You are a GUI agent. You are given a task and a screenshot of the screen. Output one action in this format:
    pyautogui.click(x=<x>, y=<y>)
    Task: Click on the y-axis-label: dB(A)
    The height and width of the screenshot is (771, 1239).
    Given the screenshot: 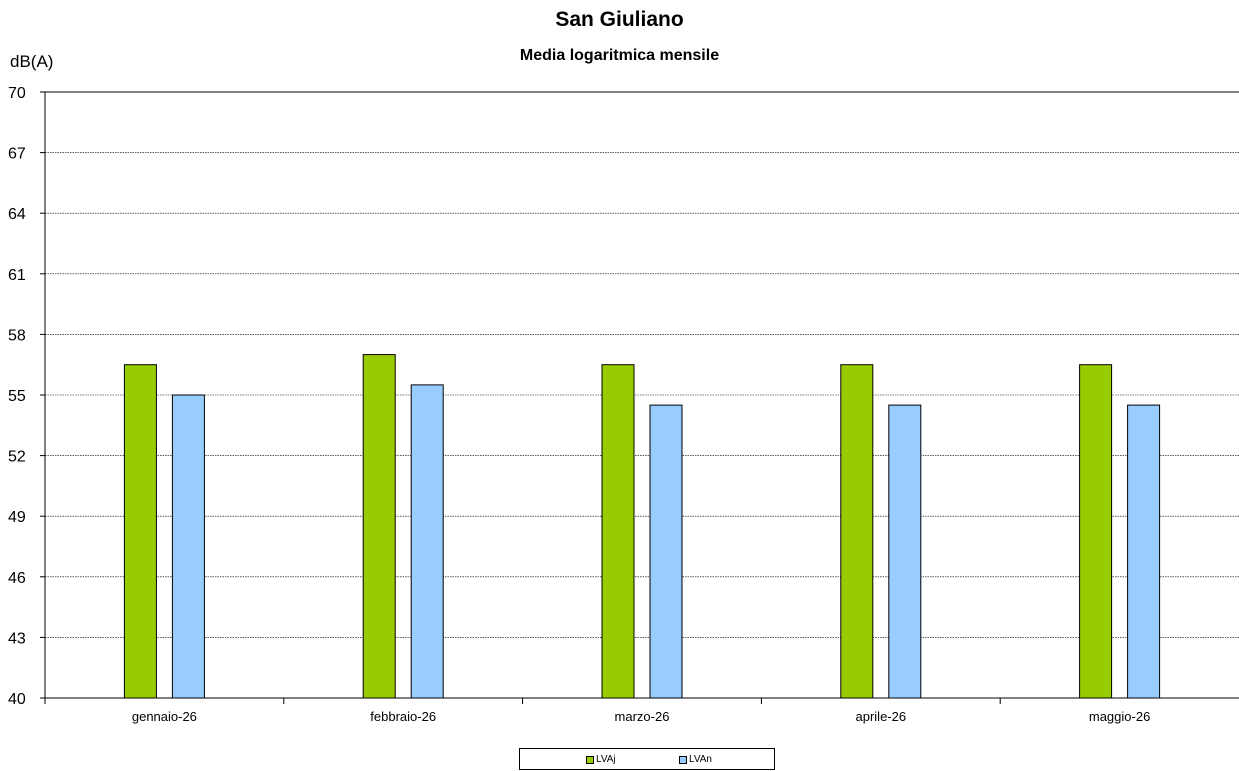 What is the action you would take?
    pyautogui.click(x=32, y=61)
    